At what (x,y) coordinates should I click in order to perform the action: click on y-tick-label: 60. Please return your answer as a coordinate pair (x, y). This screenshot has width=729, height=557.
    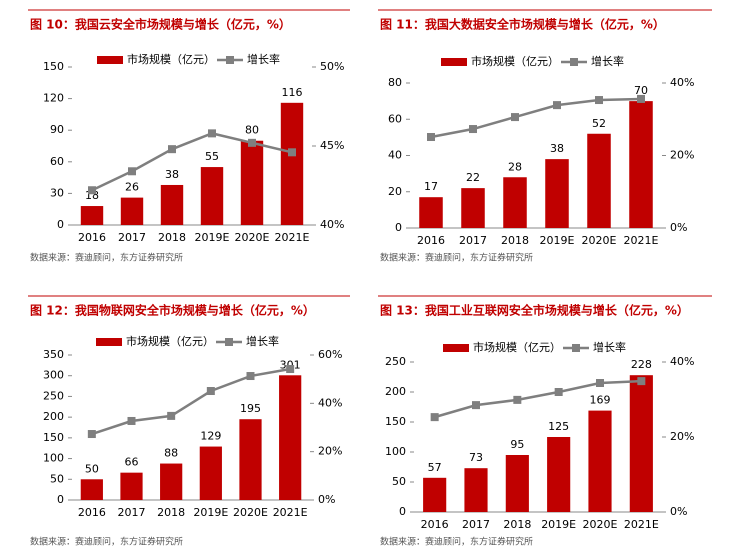
    Looking at the image, I should click on (395, 118).